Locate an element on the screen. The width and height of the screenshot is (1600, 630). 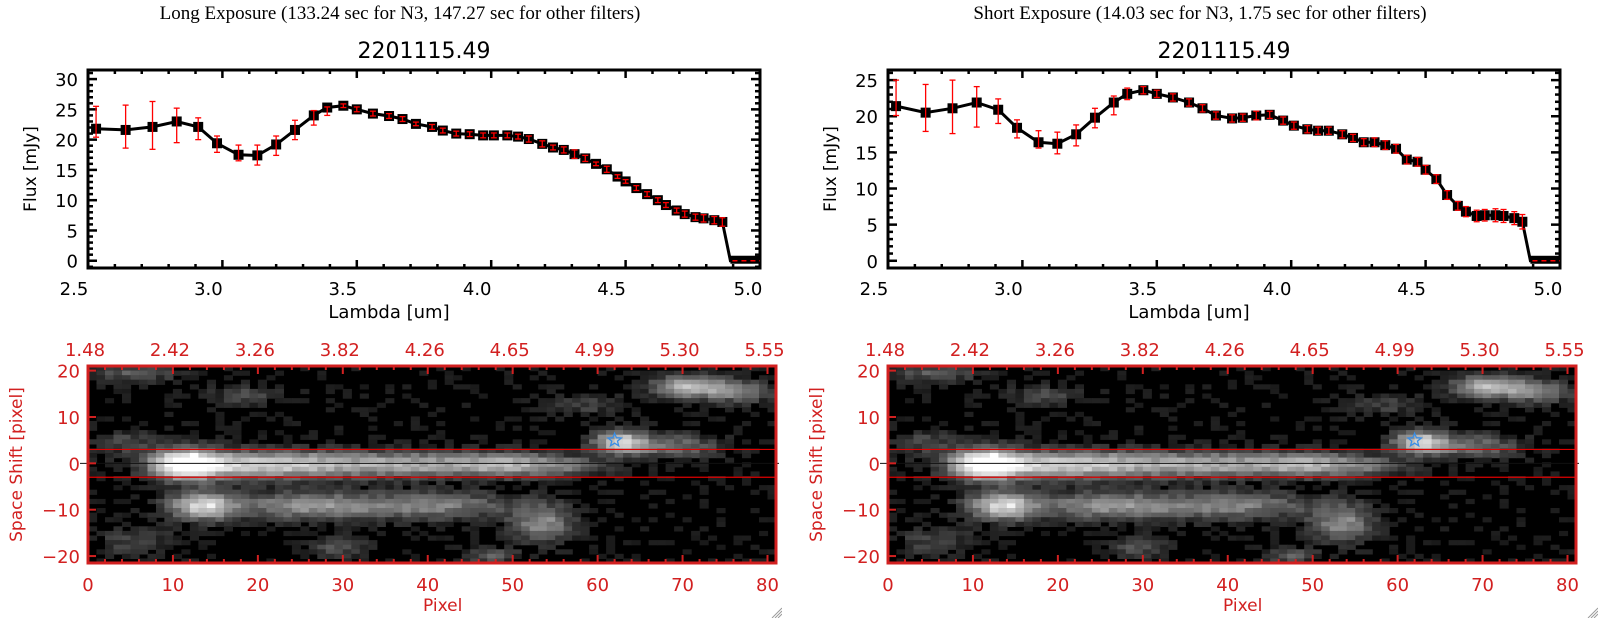
x-tick-label: 3.5 is located at coordinates (342, 289).